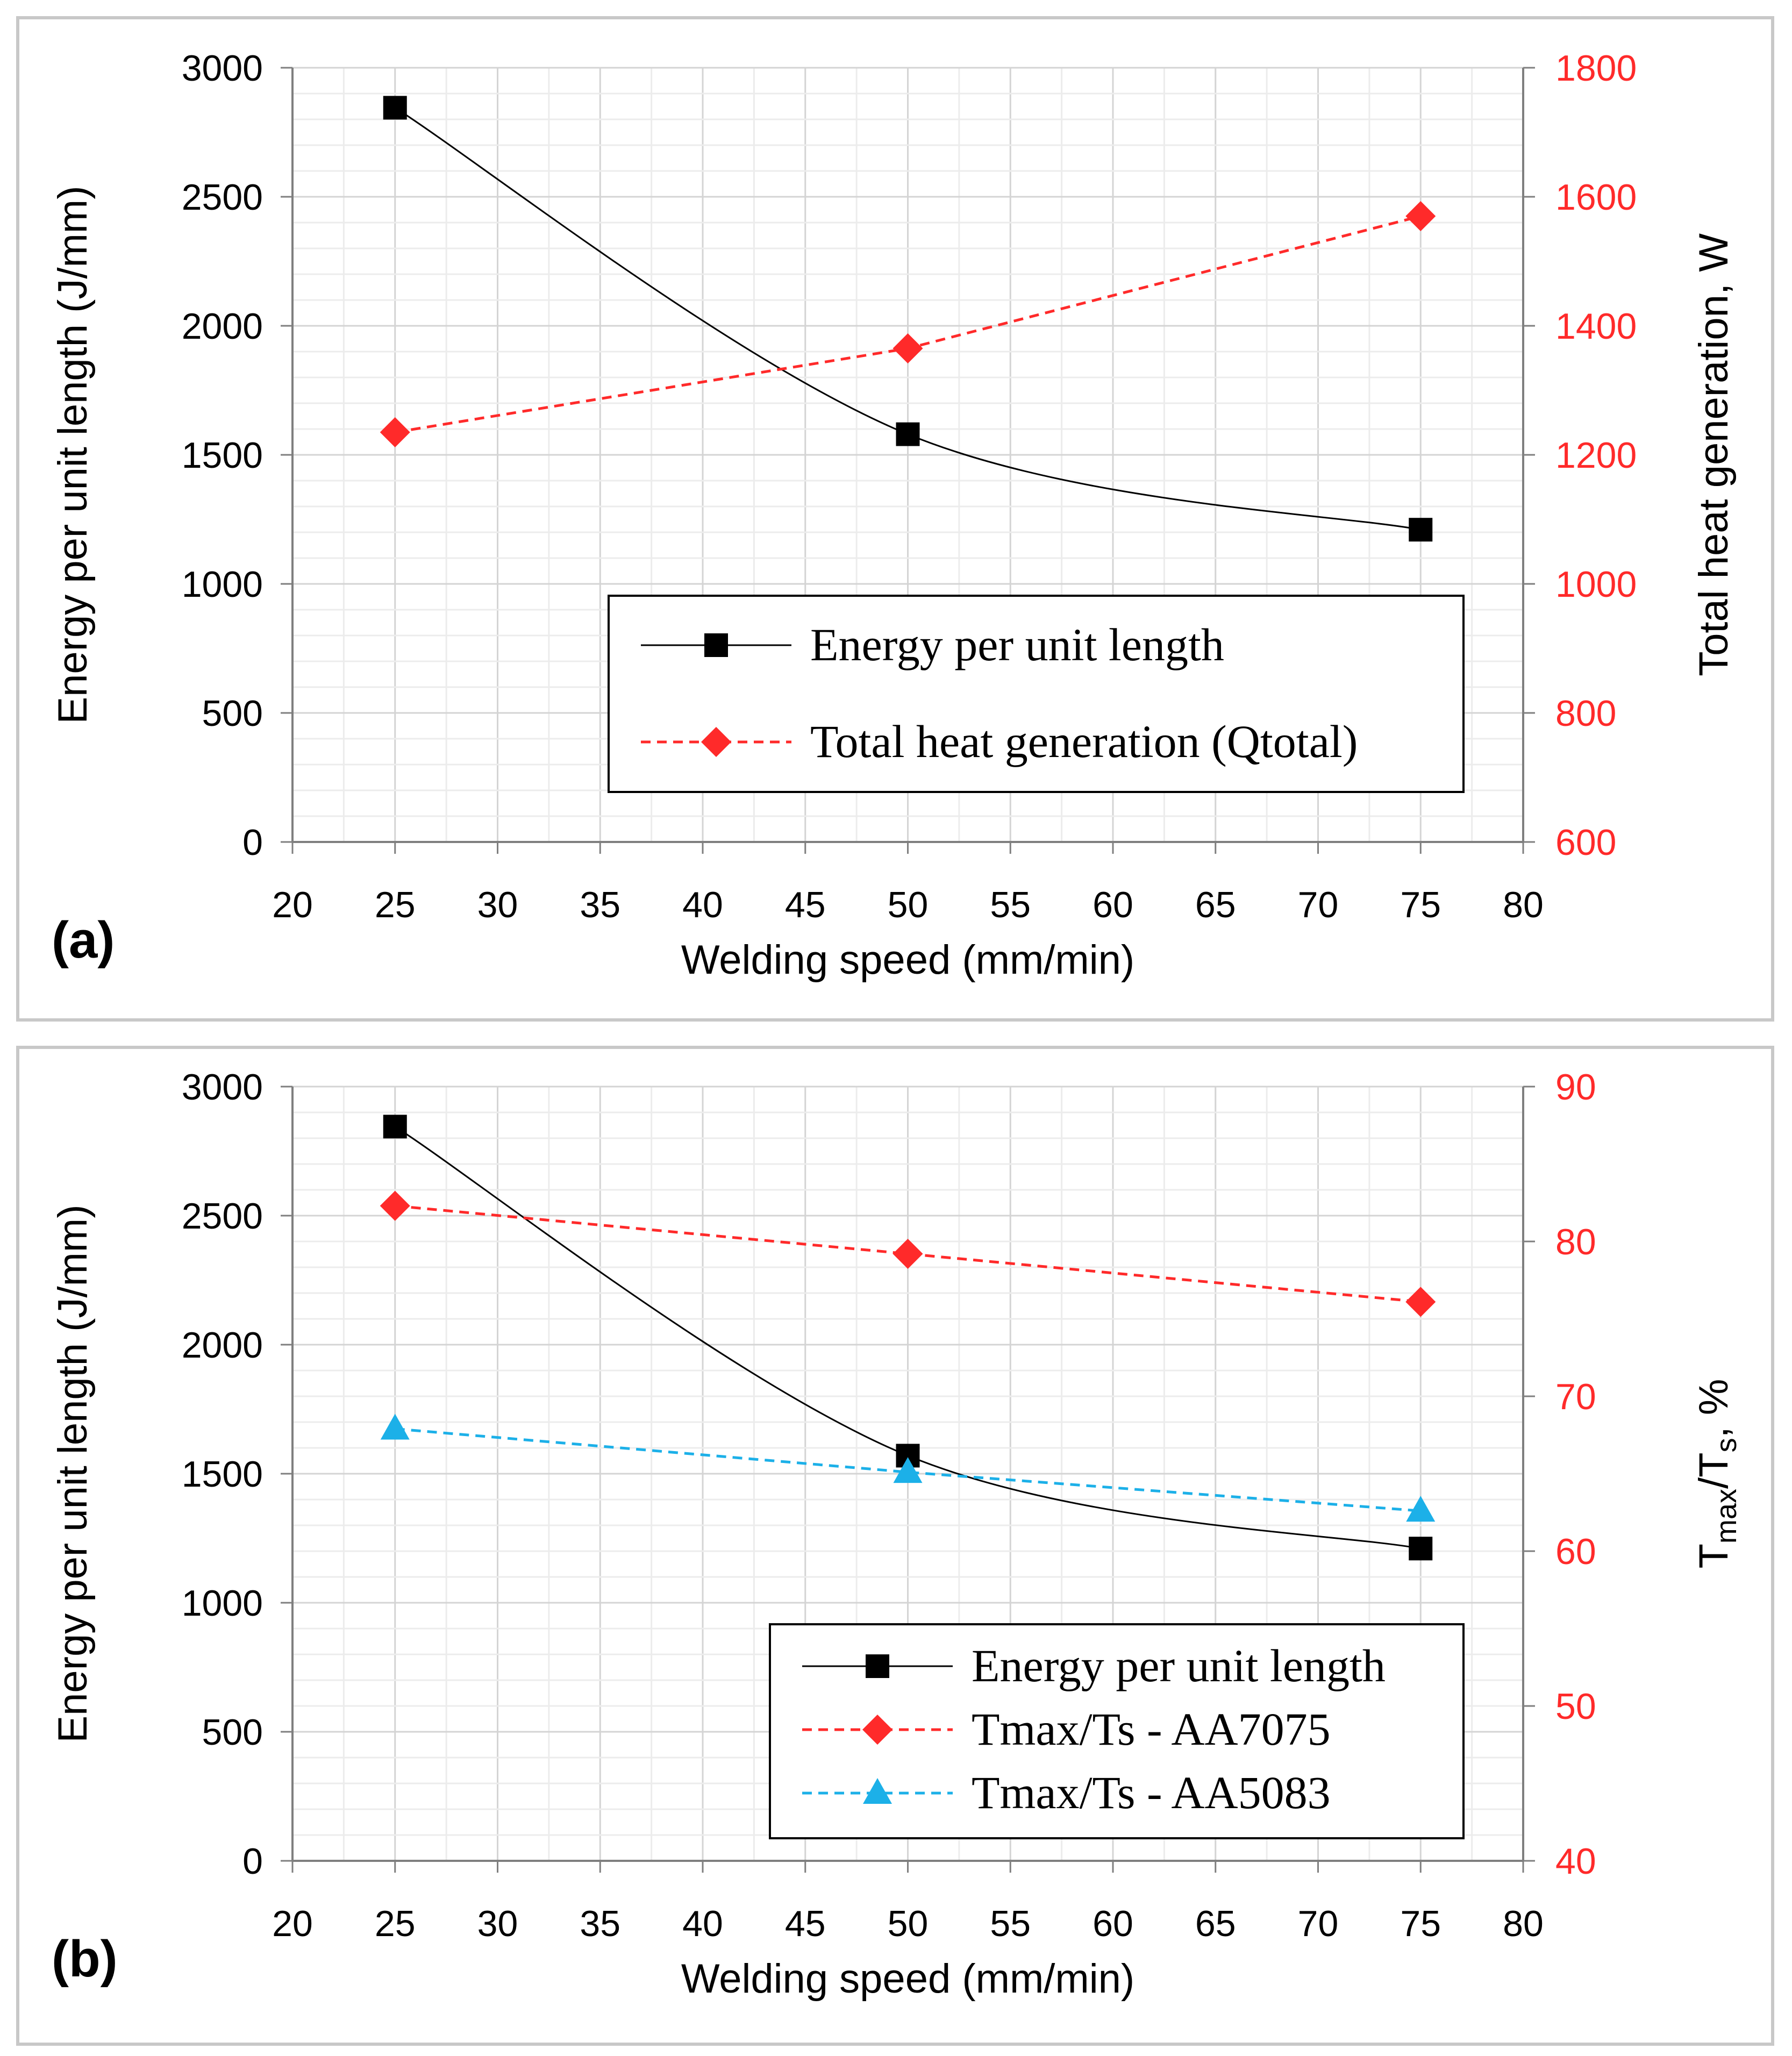  I want to click on y2-tick-label: 800, so click(1585, 714).